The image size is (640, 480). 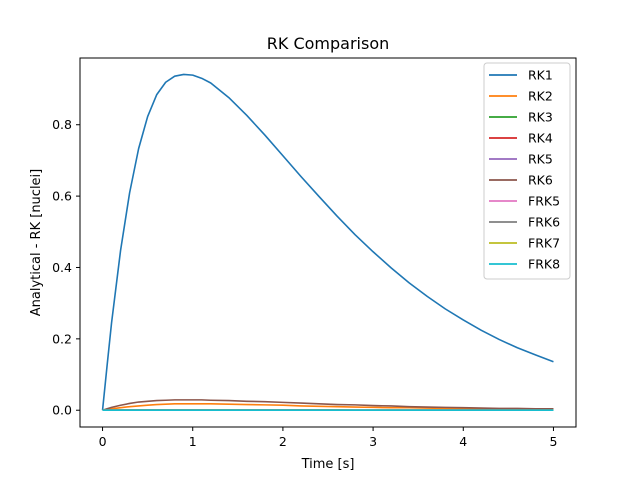 I want to click on series-line-rk2, so click(x=328, y=407).